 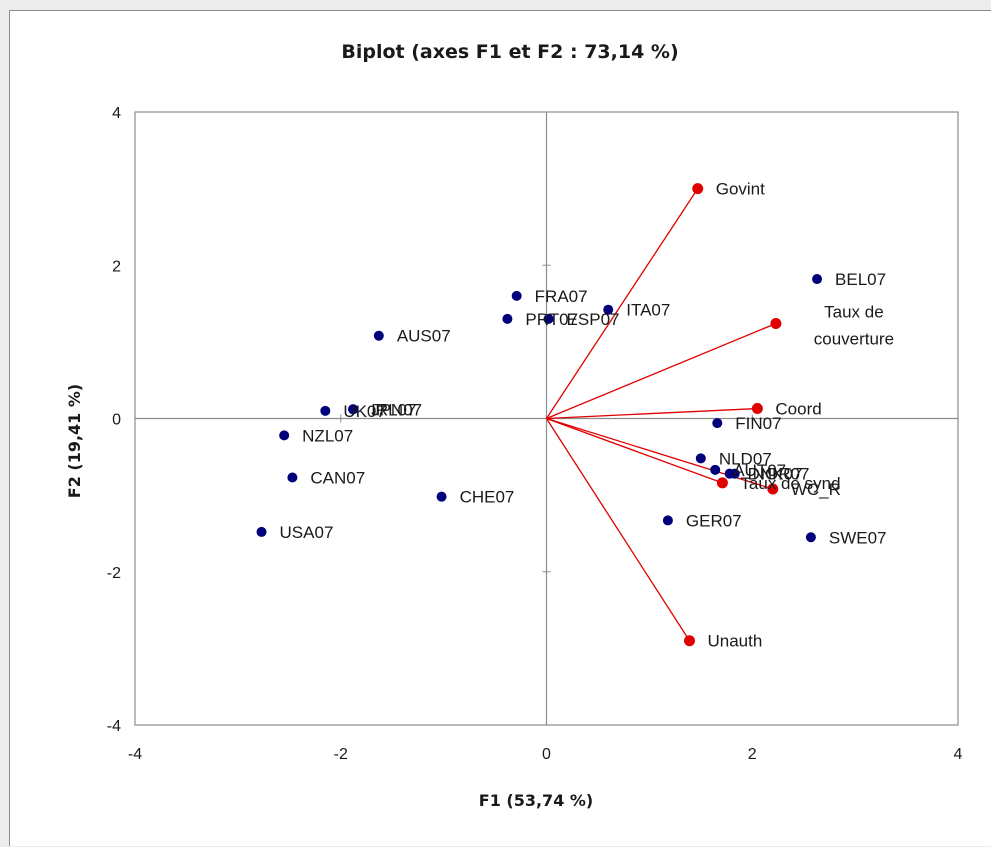 I want to click on variable-label: Taux de synd, so click(x=790, y=483).